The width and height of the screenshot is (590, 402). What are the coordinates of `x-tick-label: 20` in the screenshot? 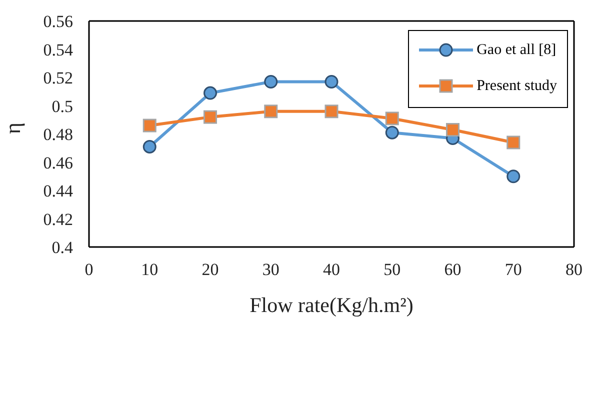 It's located at (210, 270).